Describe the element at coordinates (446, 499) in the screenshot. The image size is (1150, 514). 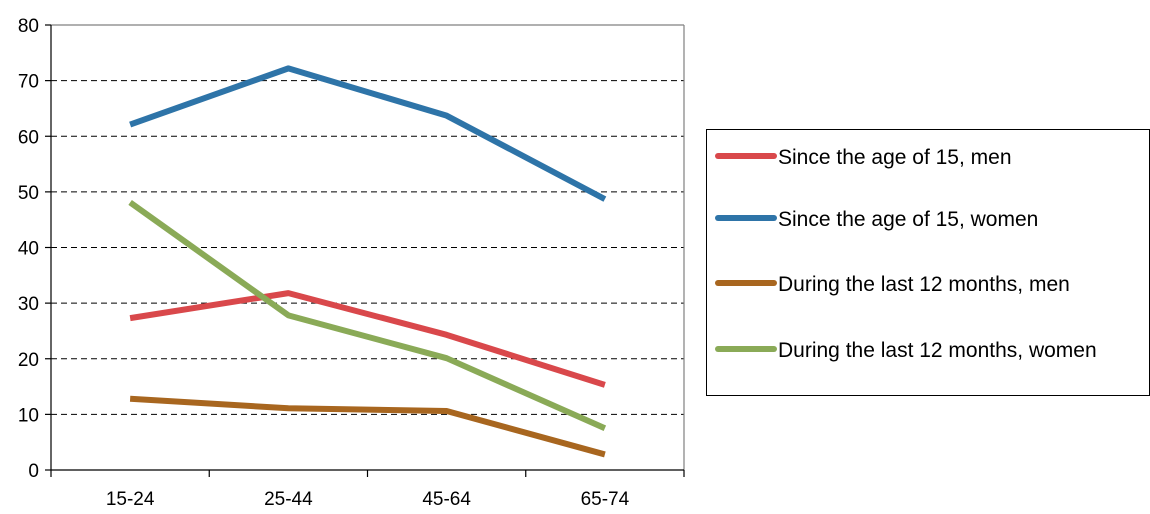
I see `x-tick-label: 45-64` at that location.